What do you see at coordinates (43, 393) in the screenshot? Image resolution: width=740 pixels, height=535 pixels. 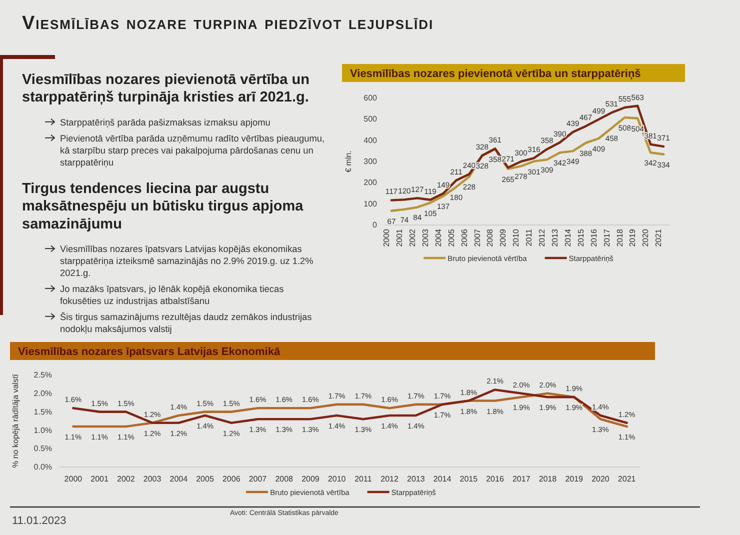 I see `y-tick-label: 2.0%` at bounding box center [43, 393].